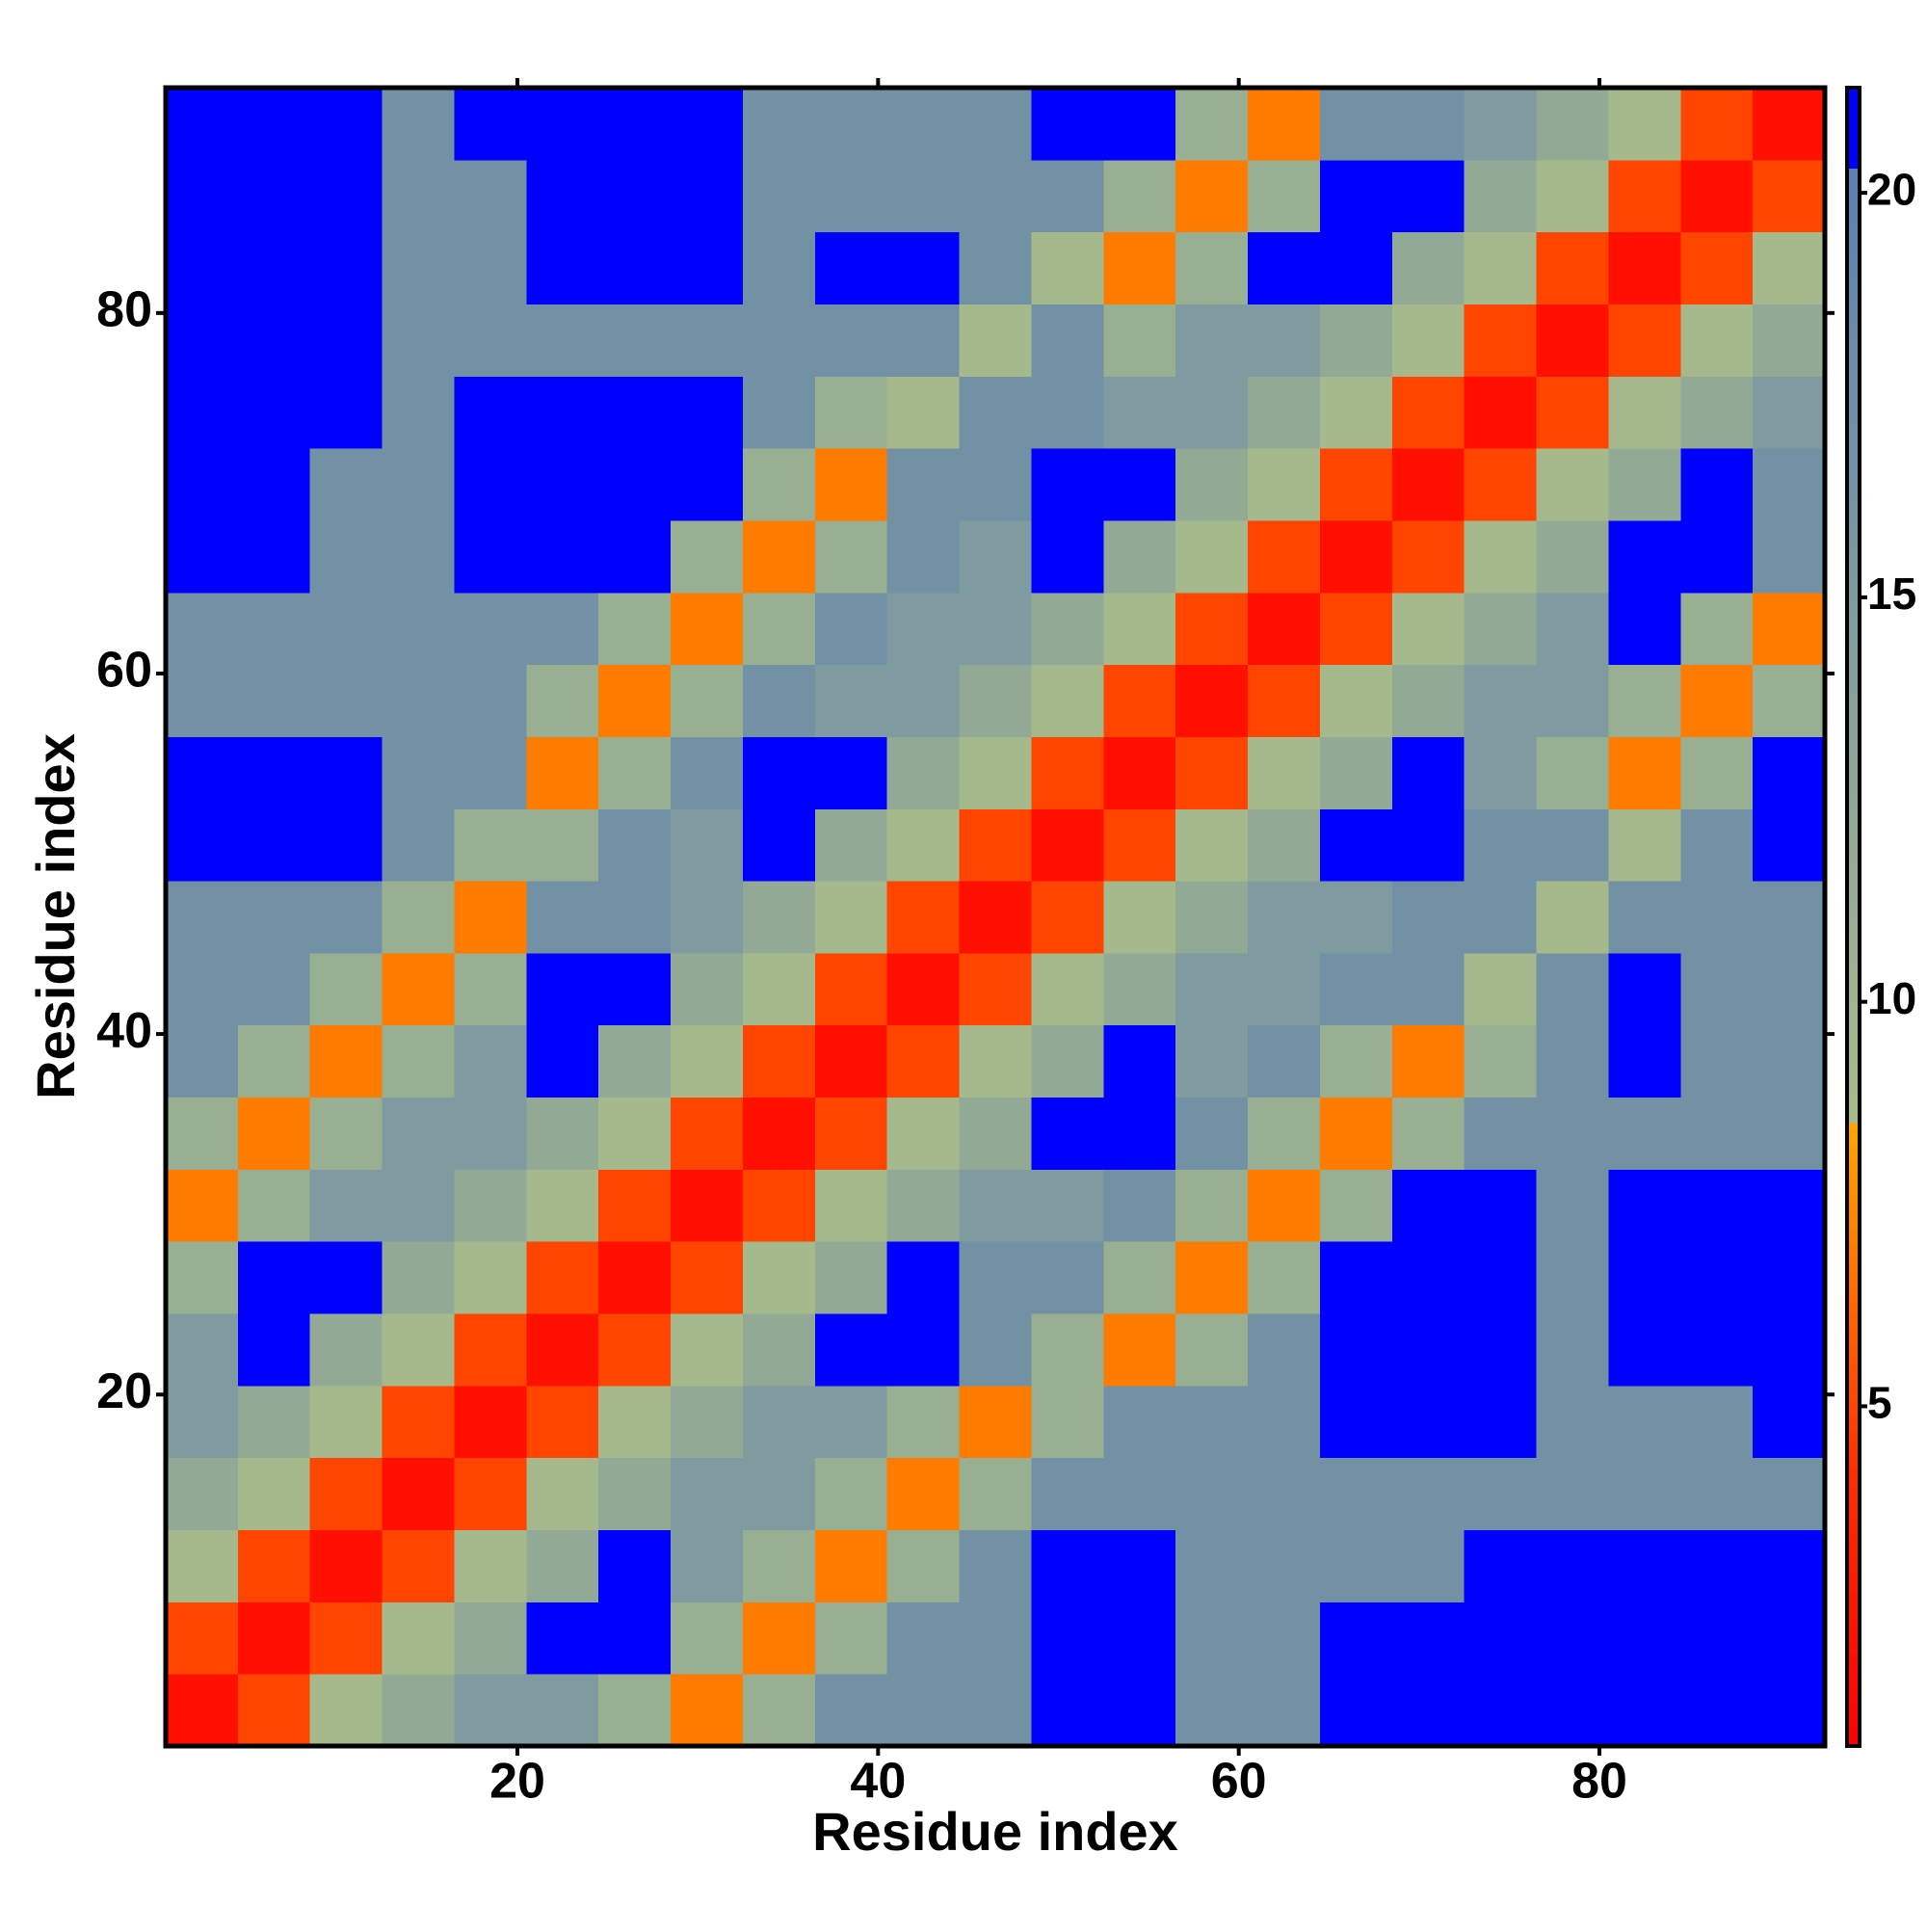  I want to click on x-tick-label: 40, so click(878, 1782).